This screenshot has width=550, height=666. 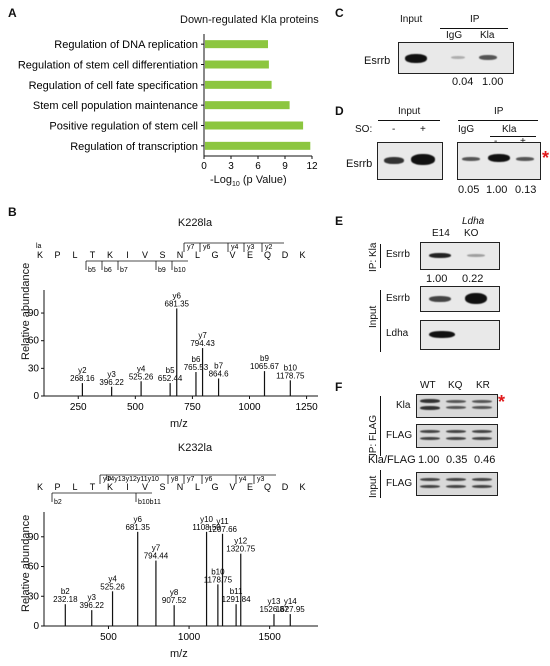 I want to click on peak-mz-label: 1065.67, so click(x=264, y=366).